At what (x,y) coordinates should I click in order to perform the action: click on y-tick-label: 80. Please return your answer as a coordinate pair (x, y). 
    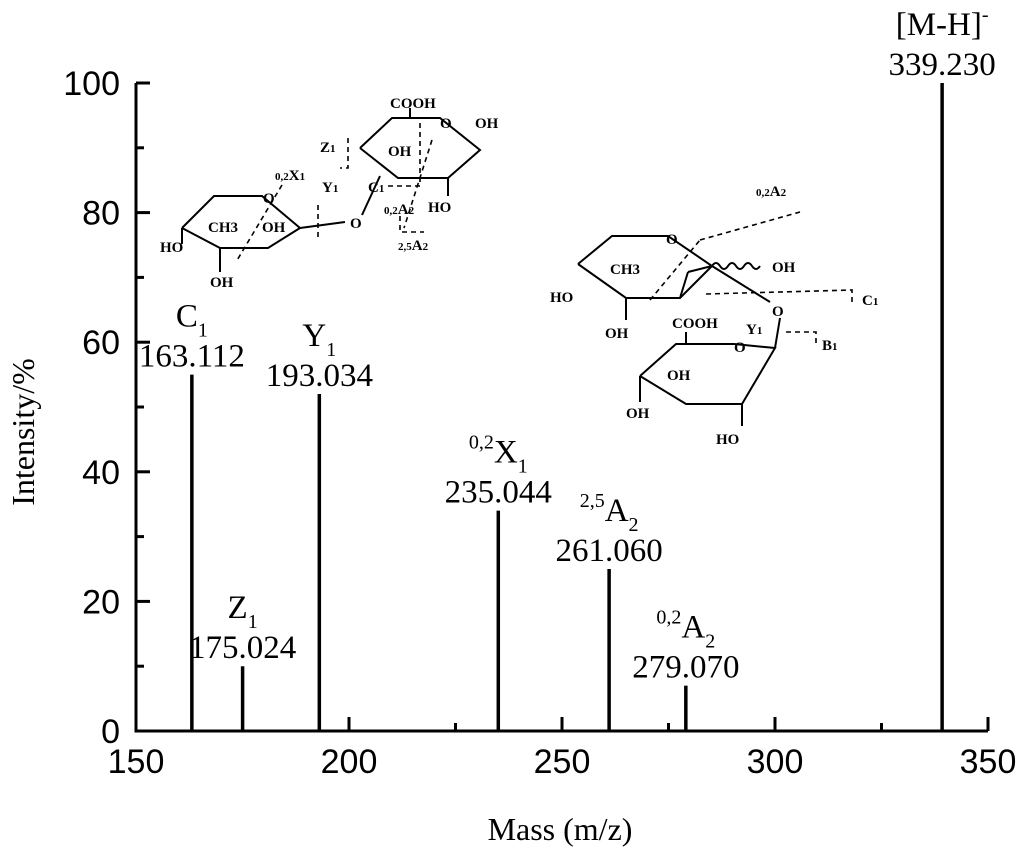
    Looking at the image, I should click on (101, 214).